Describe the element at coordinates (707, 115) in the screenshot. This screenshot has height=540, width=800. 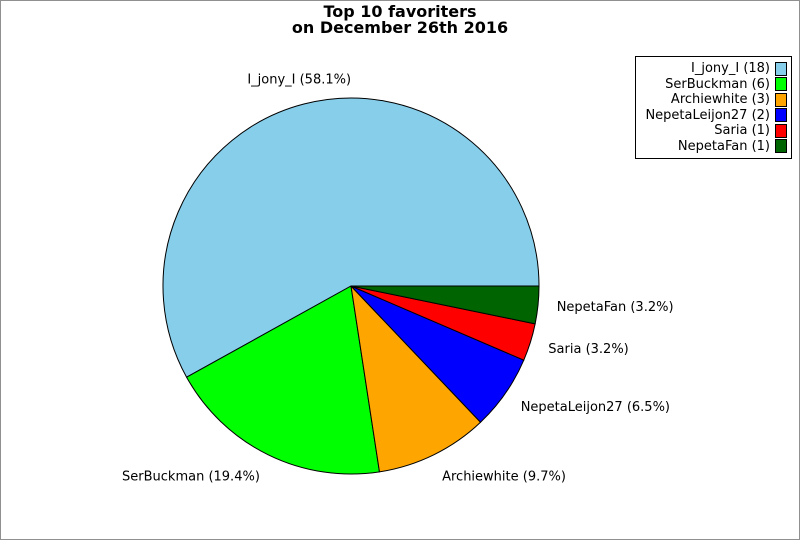
I see `legend-label: NepetaLeijon27 (2)` at that location.